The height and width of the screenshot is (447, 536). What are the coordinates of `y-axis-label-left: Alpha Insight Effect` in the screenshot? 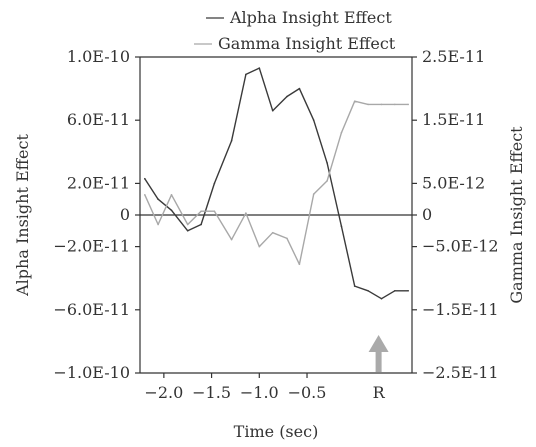 It's located at (22, 215).